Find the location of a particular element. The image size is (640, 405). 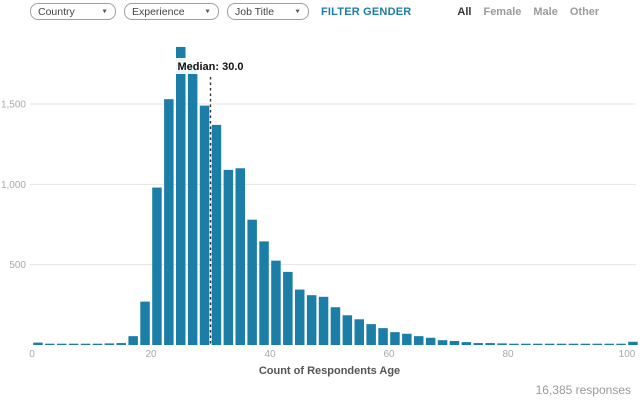

gender-filter-label: FILTER GENDER is located at coordinates (366, 12).